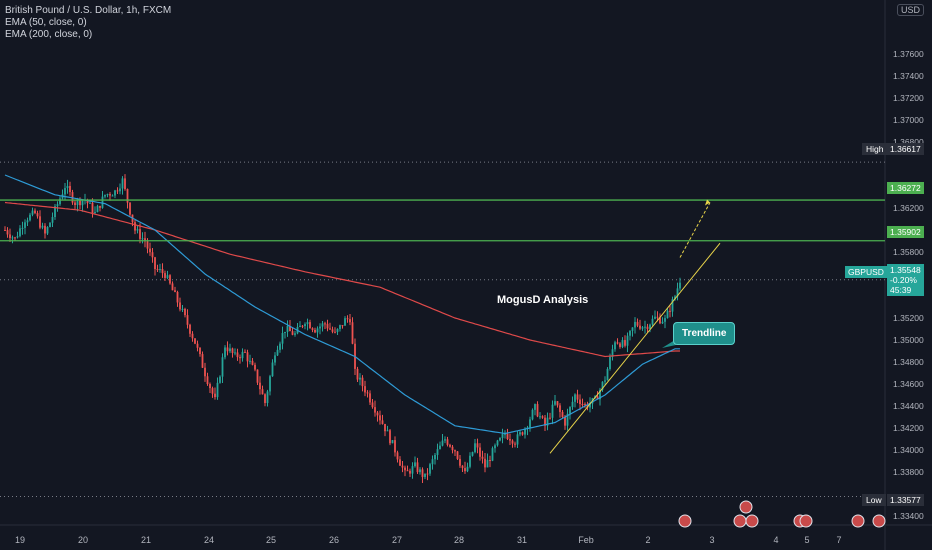 The width and height of the screenshot is (932, 550). I want to click on price-tick: 1.34800, so click(908, 362).